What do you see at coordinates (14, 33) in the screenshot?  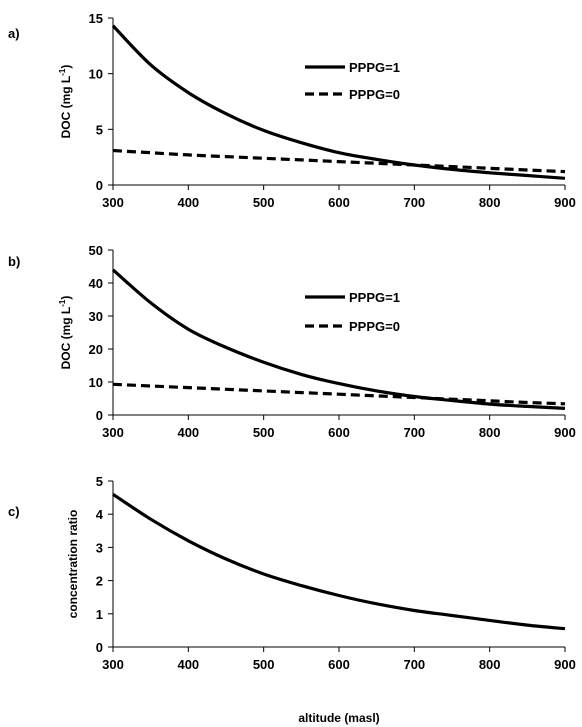 I see `panel-label: a)` at bounding box center [14, 33].